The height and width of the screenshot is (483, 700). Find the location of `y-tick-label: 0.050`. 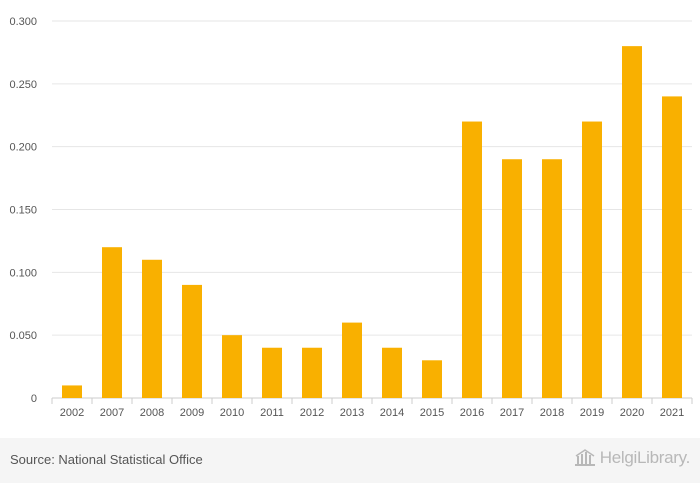

y-tick-label: 0.050 is located at coordinates (23, 336).